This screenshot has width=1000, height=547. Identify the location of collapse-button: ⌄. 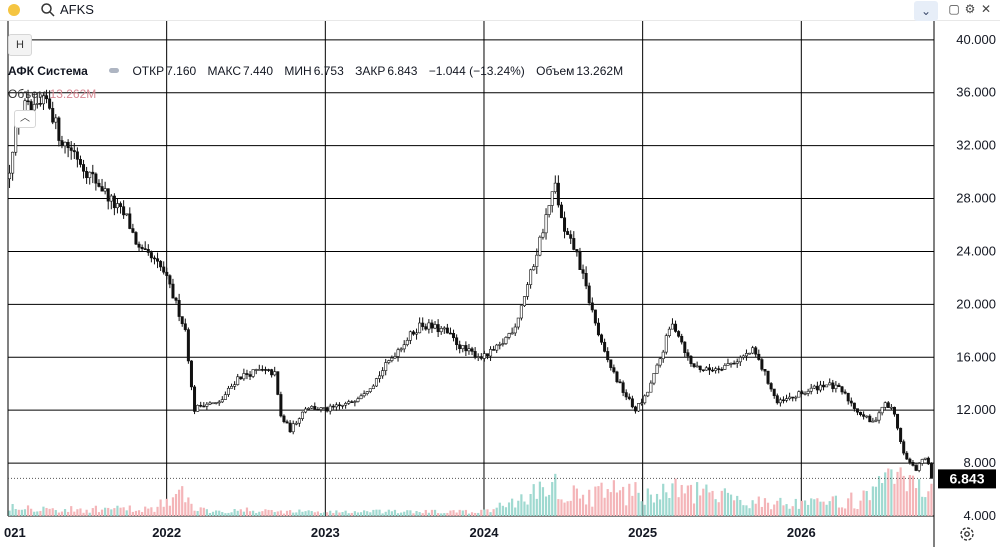
(926, 11).